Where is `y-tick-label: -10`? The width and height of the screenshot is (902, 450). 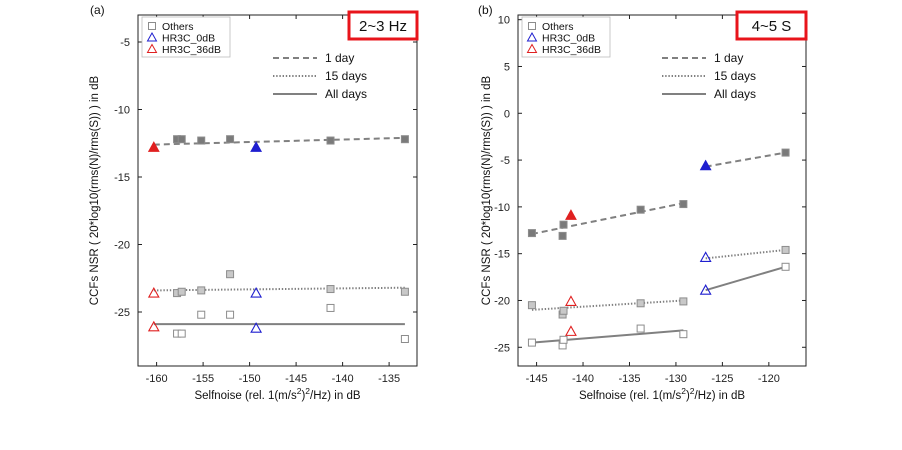 y-tick-label: -10 is located at coordinates (122, 111).